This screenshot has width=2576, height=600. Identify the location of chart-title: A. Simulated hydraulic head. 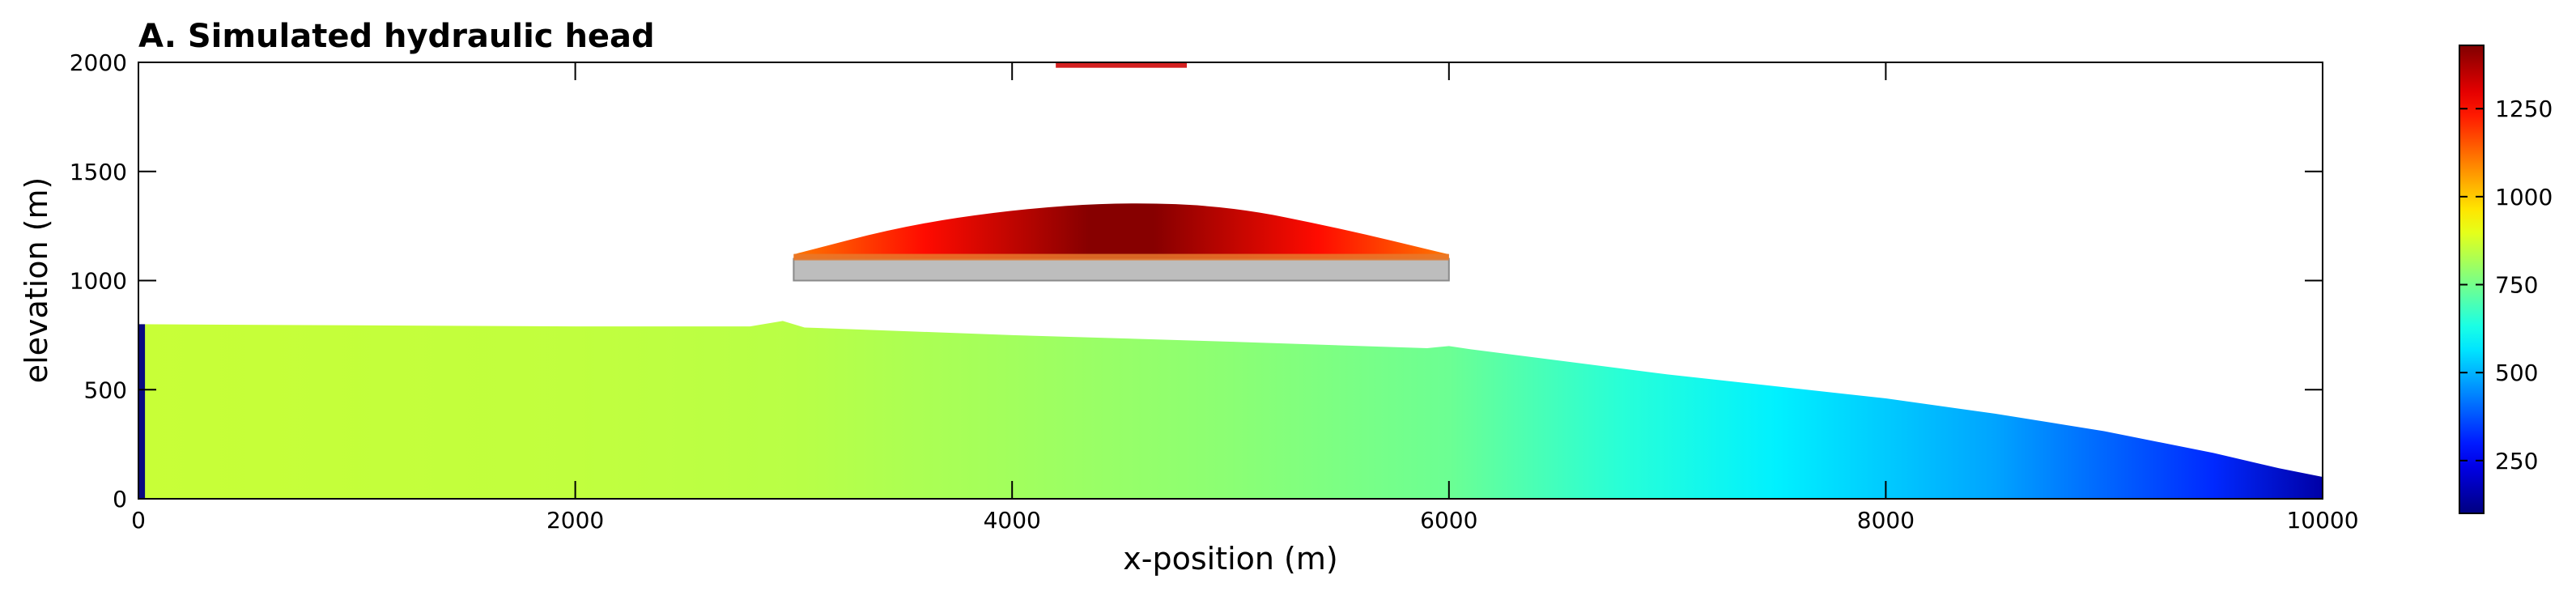
(396, 36).